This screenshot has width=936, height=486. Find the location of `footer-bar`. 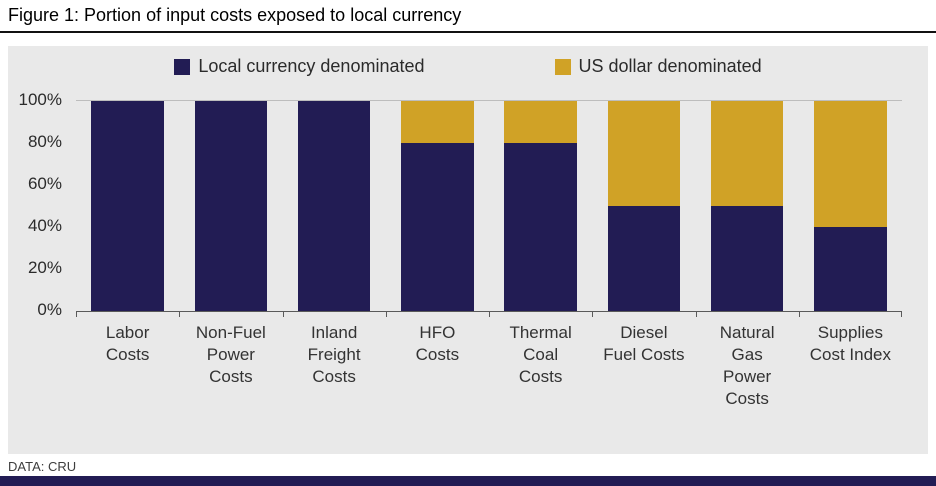

footer-bar is located at coordinates (468, 481).